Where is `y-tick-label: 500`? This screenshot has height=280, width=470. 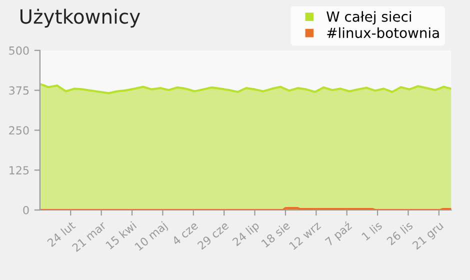 y-tick-label: 500 is located at coordinates (19, 50).